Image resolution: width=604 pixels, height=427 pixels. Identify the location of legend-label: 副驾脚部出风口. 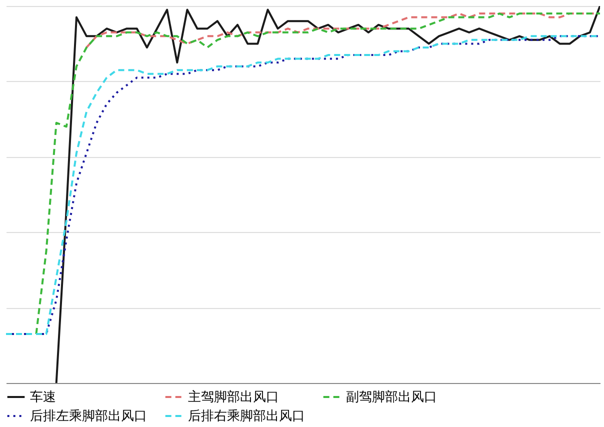
(391, 397).